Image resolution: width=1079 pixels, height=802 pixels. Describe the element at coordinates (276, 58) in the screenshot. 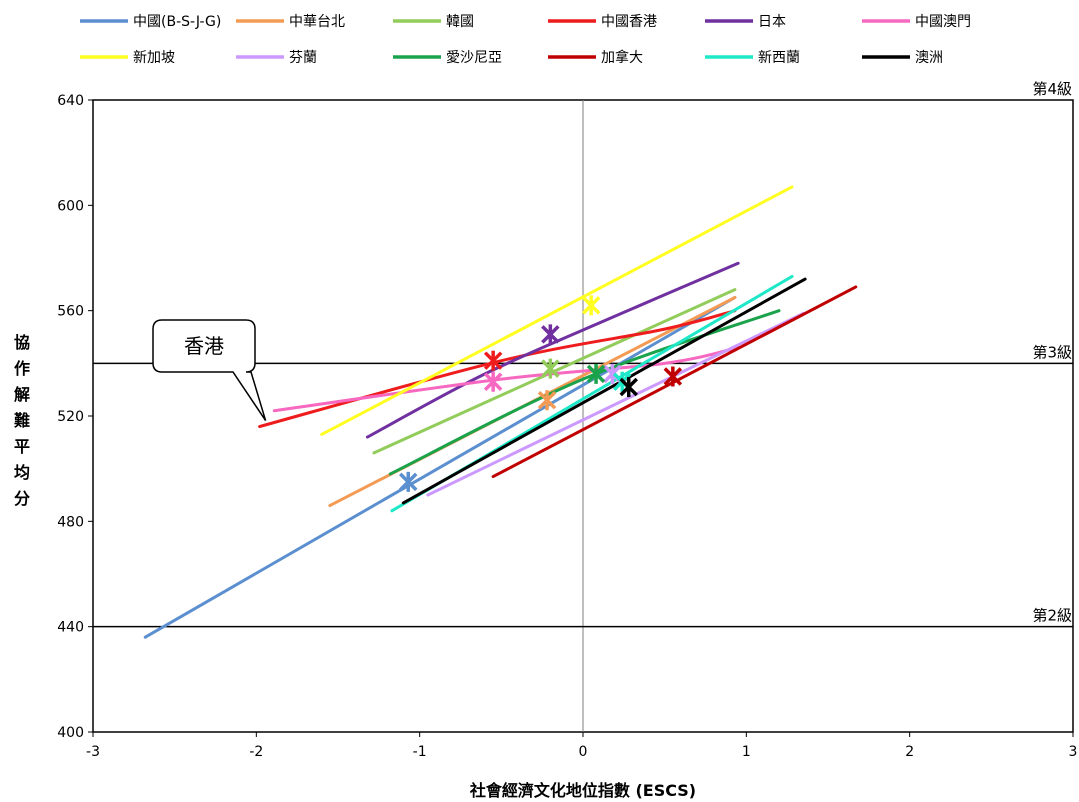

I see `legend-item: 芬蘭` at that location.